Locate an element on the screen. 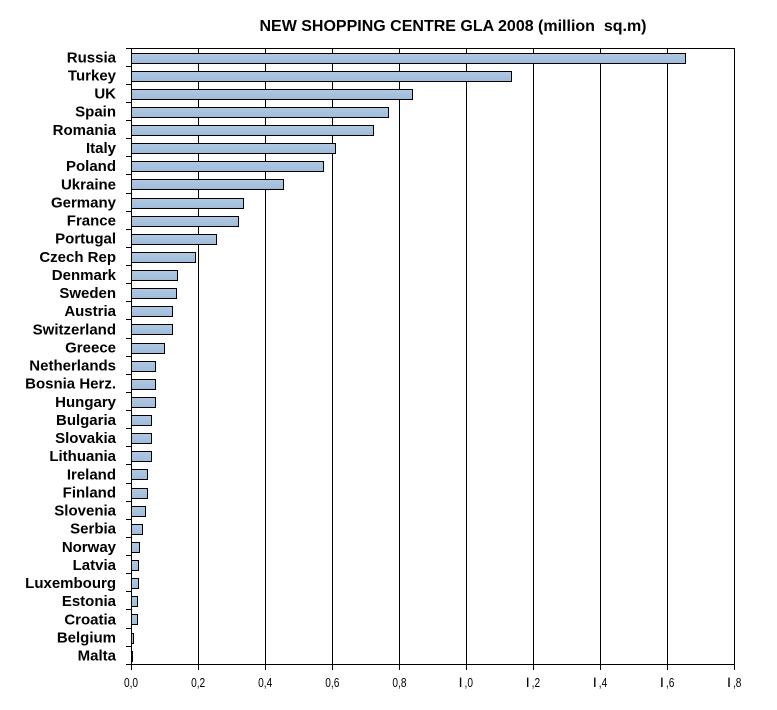  svg-text: UK is located at coordinates (105, 94).